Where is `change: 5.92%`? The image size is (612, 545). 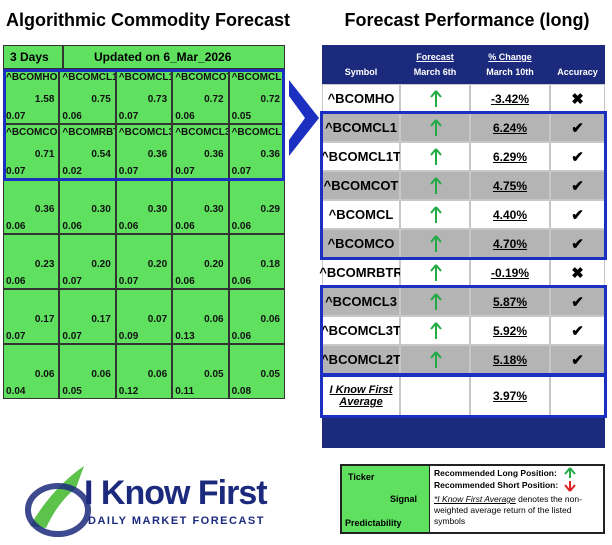 change: 5.92% is located at coordinates (510, 330).